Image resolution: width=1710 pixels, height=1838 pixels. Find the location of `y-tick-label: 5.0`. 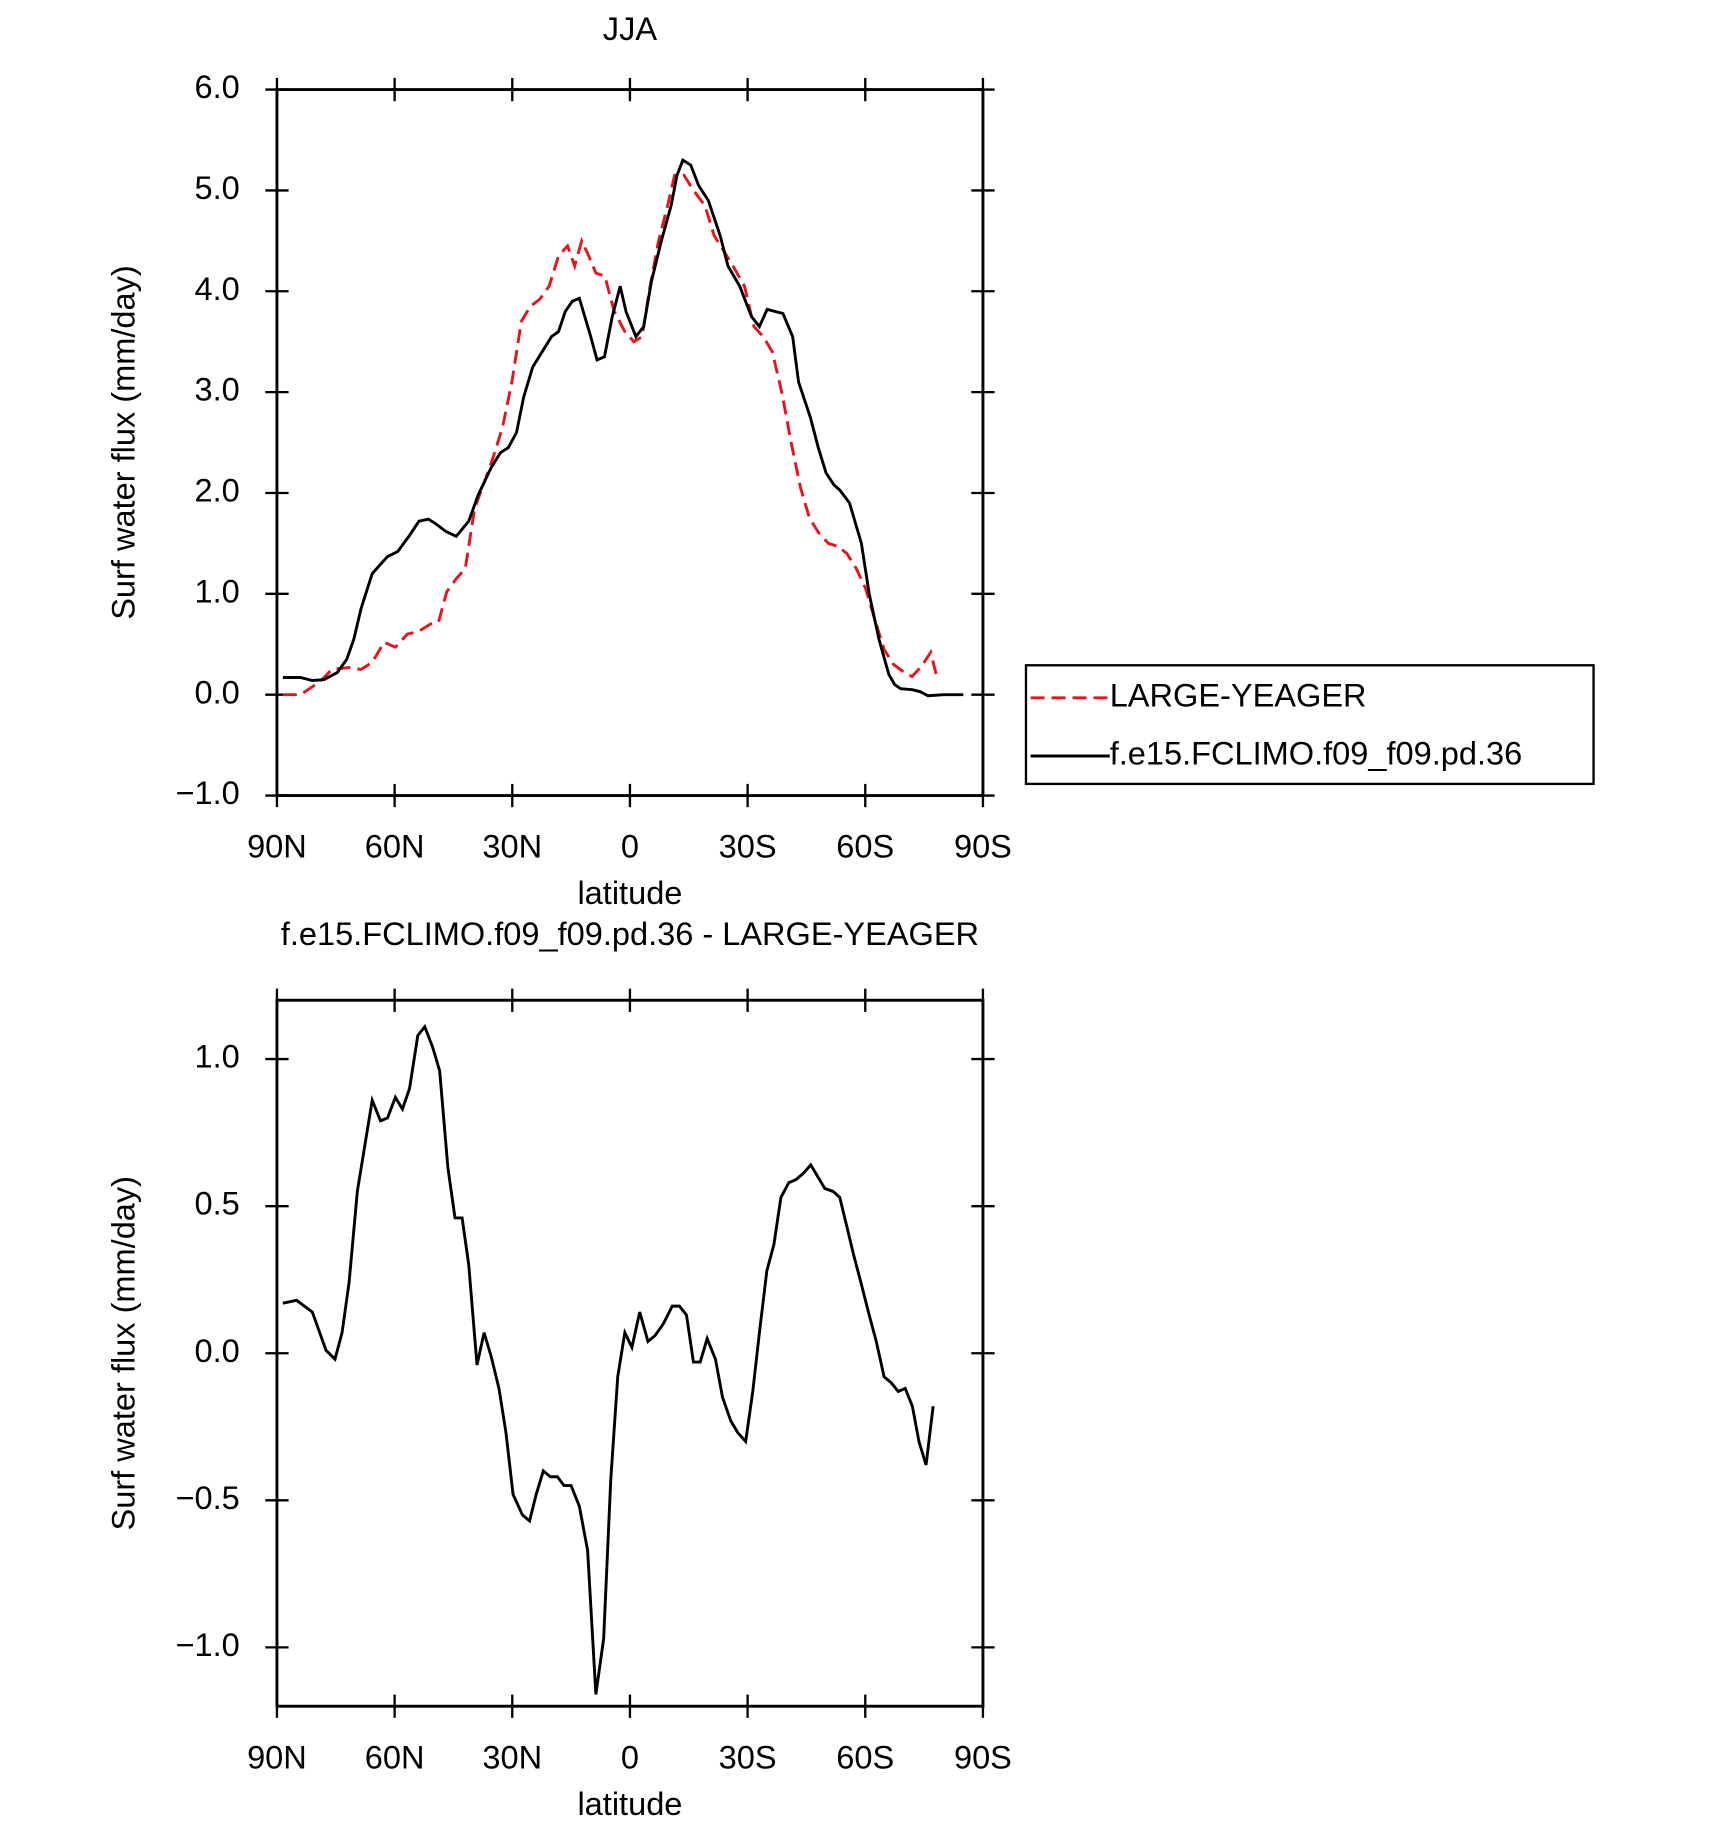

y-tick-label: 5.0 is located at coordinates (216, 188).